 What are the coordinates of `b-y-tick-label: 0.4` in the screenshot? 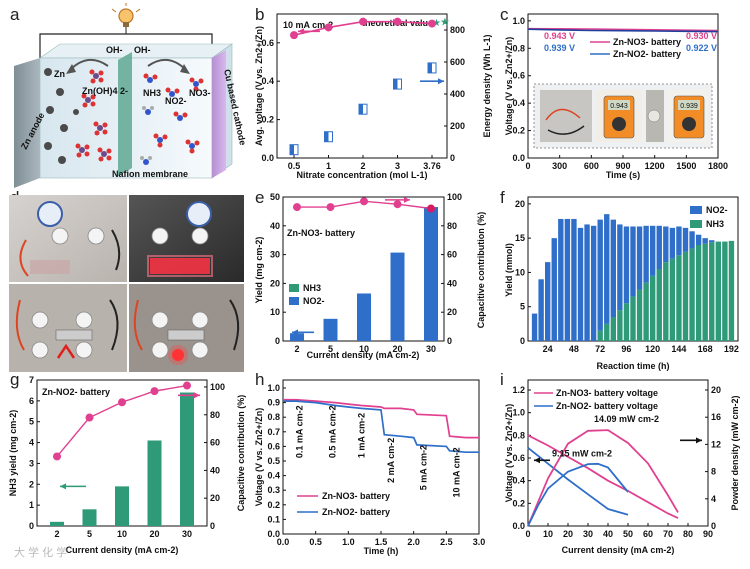 It's located at (267, 81).